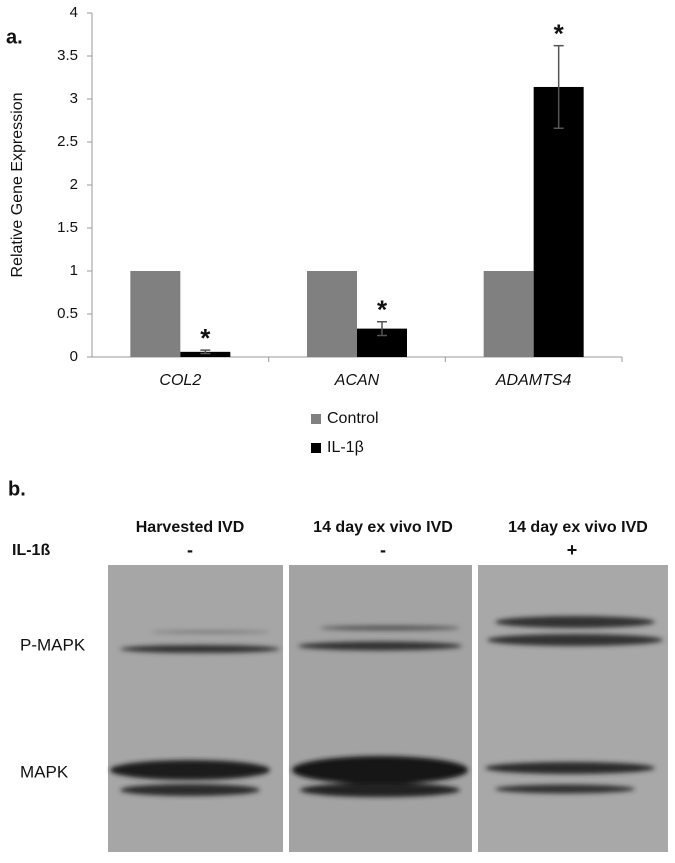  Describe the element at coordinates (74, 270) in the screenshot. I see `y-tick-label: 1` at that location.